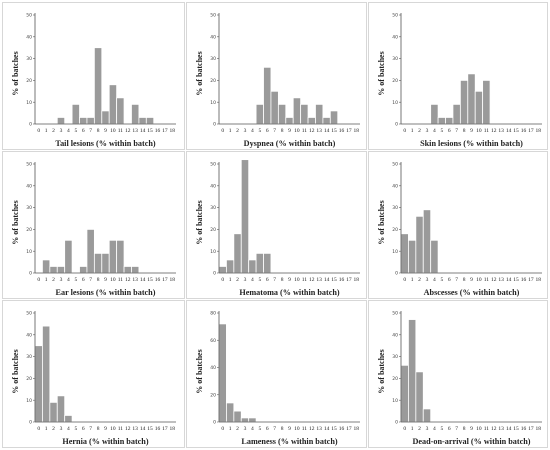  Describe the element at coordinates (252, 280) in the screenshot. I see `x-tick-label: 4` at that location.